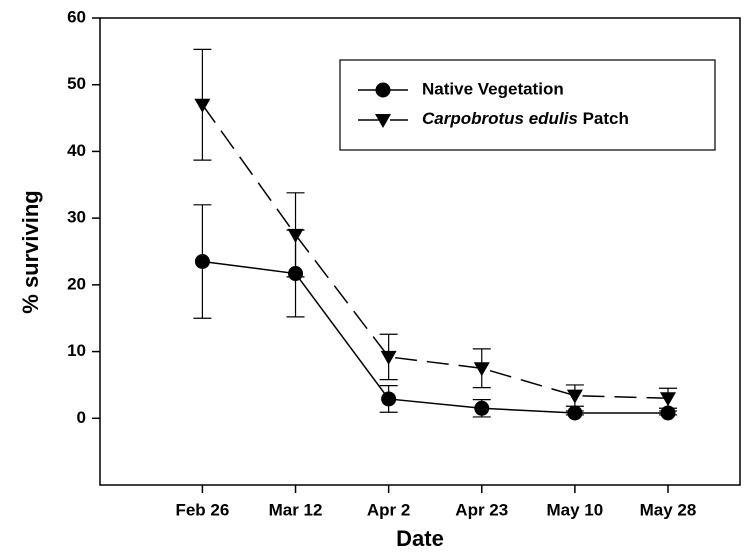 This screenshot has height=558, width=751. What do you see at coordinates (76, 150) in the screenshot?
I see `y-tick-label: 40` at bounding box center [76, 150].